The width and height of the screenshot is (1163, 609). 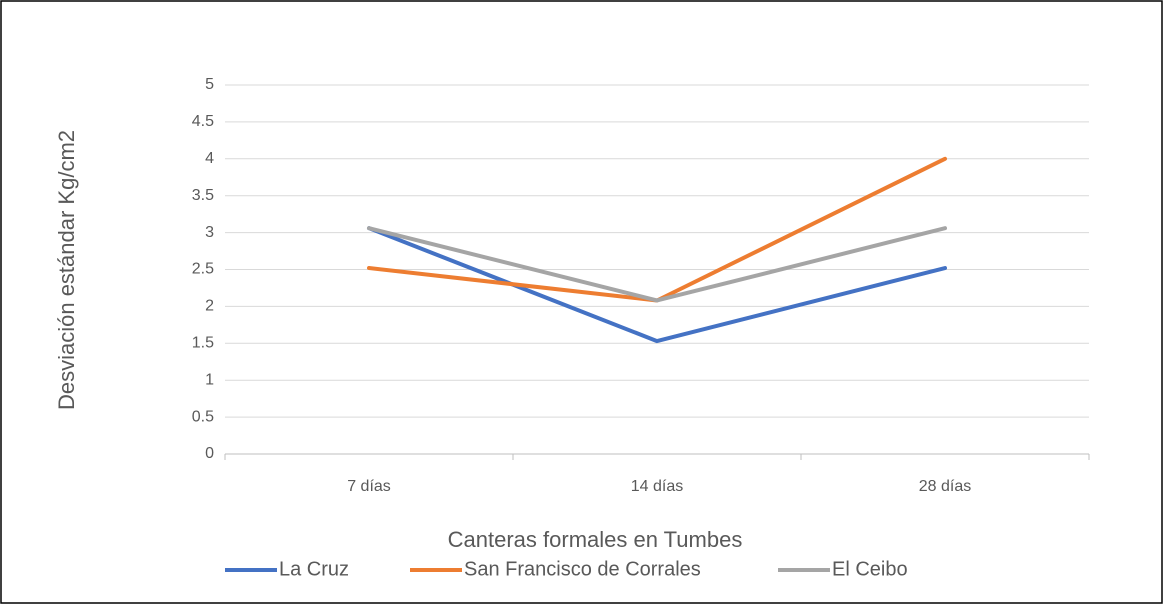 I want to click on y-tick-label: 1.5, so click(x=203, y=343).